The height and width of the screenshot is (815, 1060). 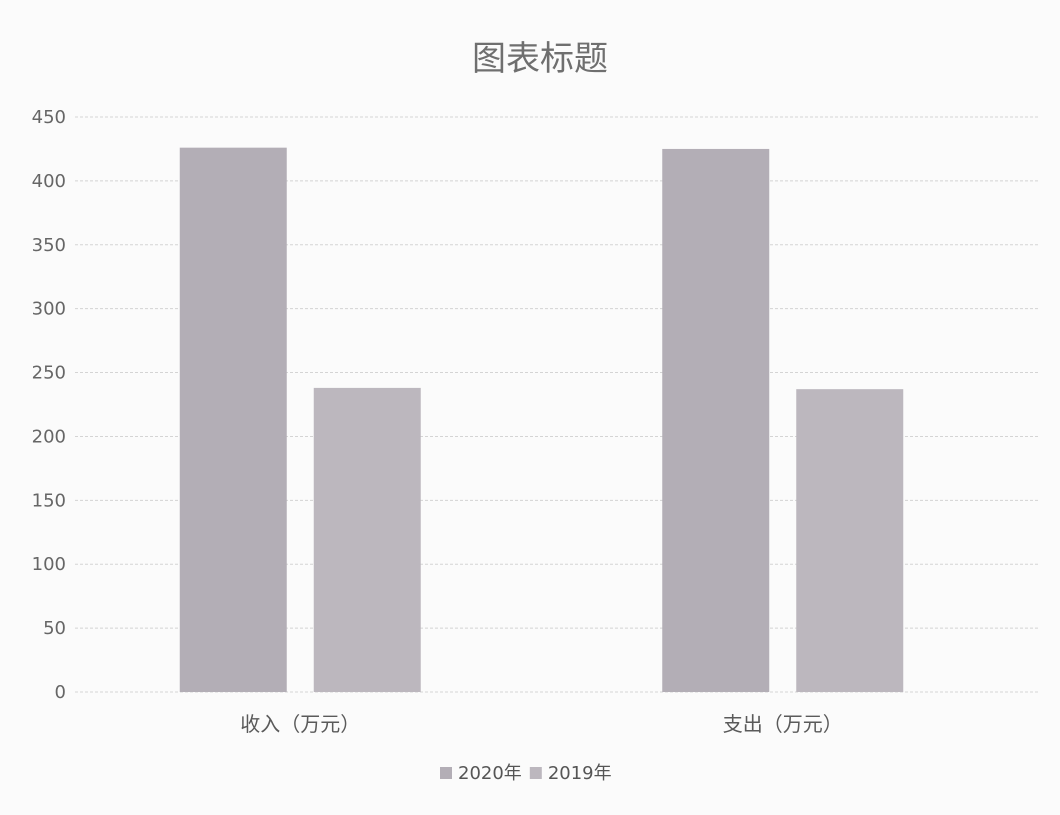 What do you see at coordinates (49, 405) in the screenshot?
I see `y-axis-ticks: 0 50 100 150 200 250 300 350 400 450` at bounding box center [49, 405].